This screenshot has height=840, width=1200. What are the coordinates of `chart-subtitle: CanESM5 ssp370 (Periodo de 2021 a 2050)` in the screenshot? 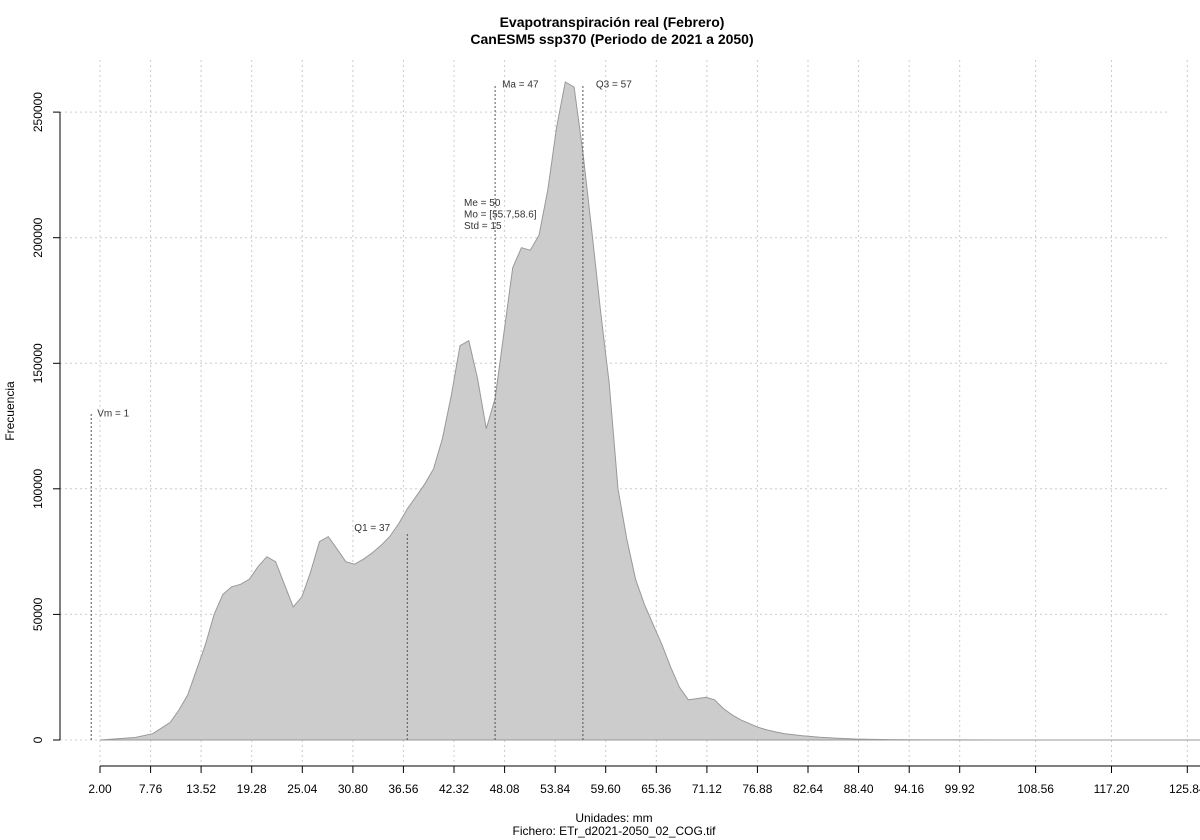 It's located at (611, 39).